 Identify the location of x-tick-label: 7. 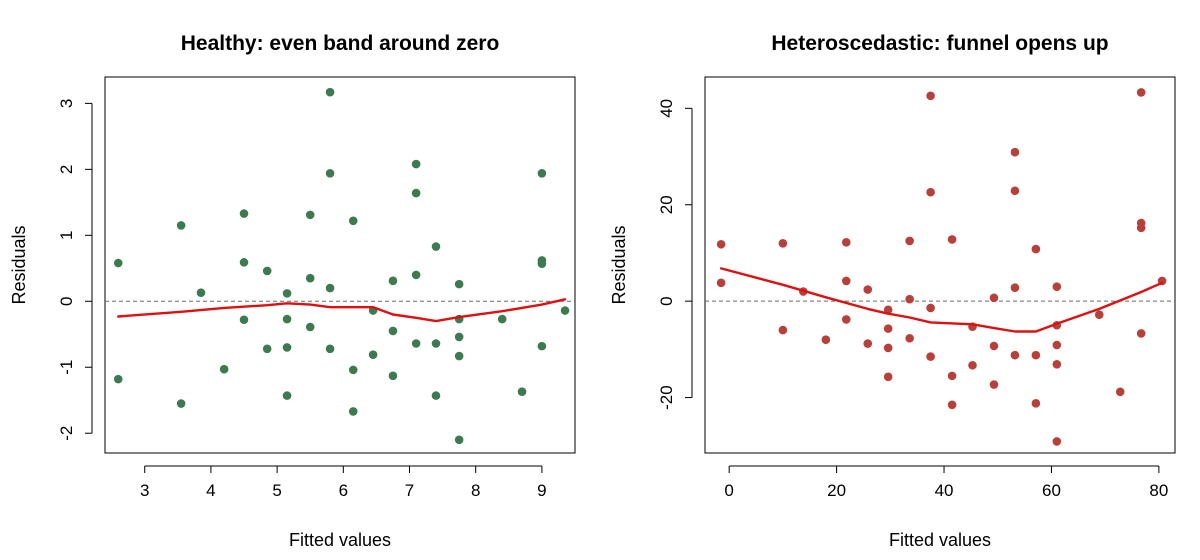
(409, 490).